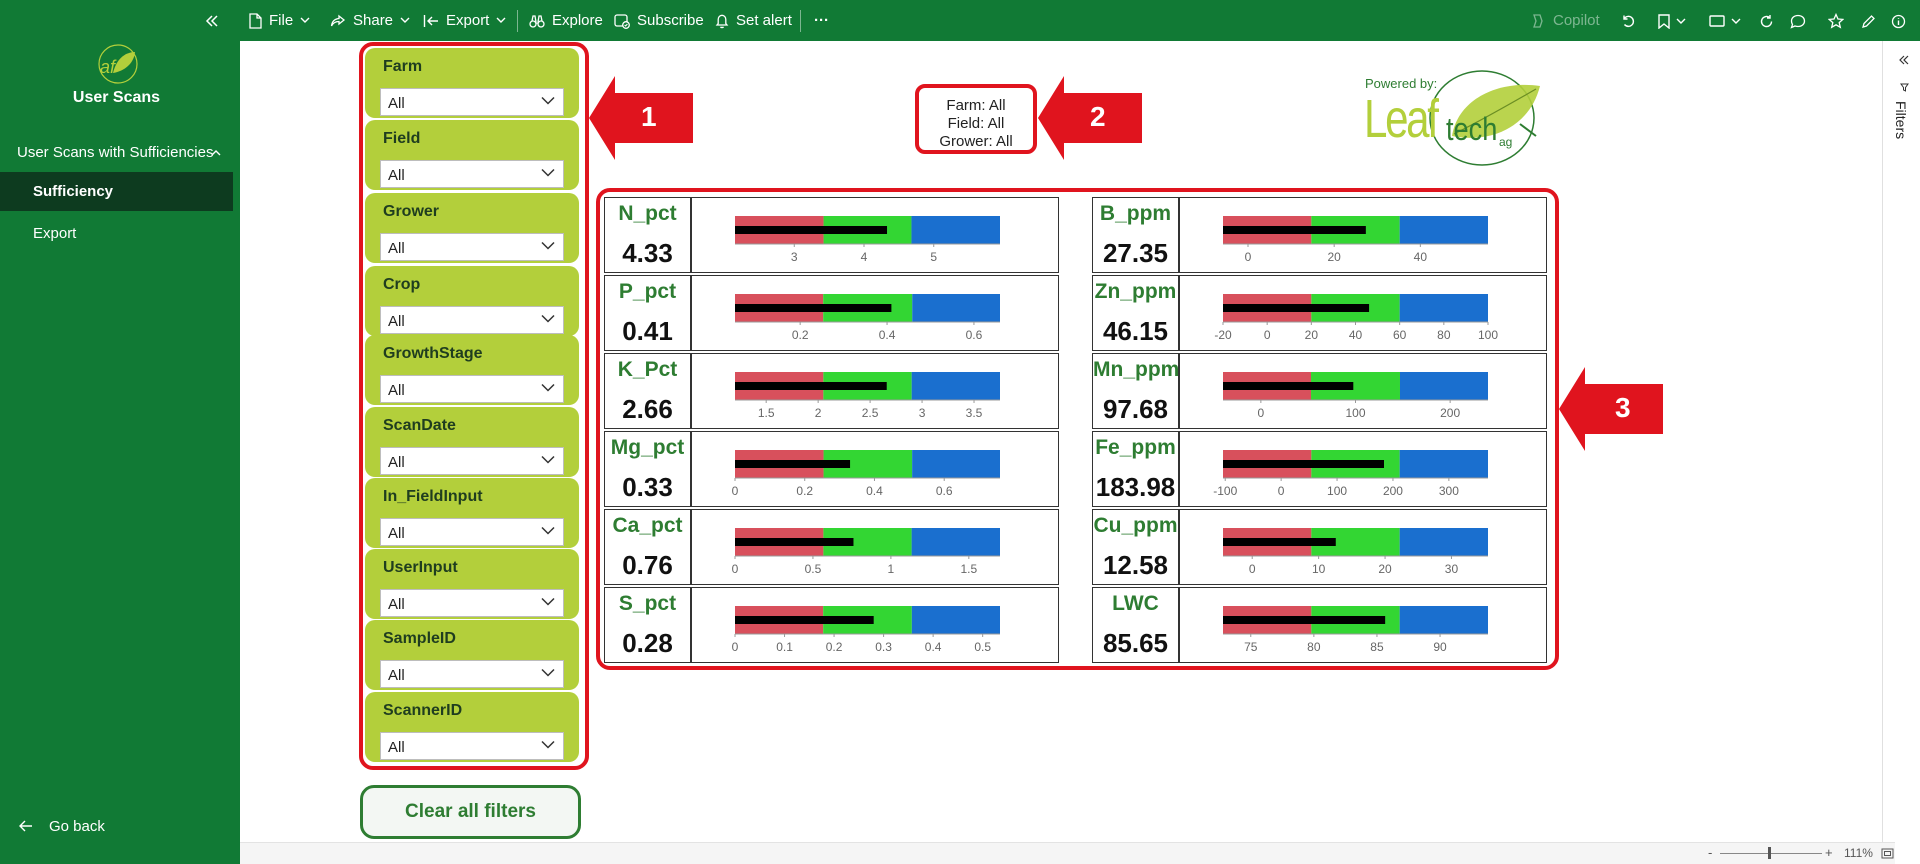 The width and height of the screenshot is (1920, 864). Describe the element at coordinates (870, 413) in the screenshot. I see `tick-label: 2.5` at that location.